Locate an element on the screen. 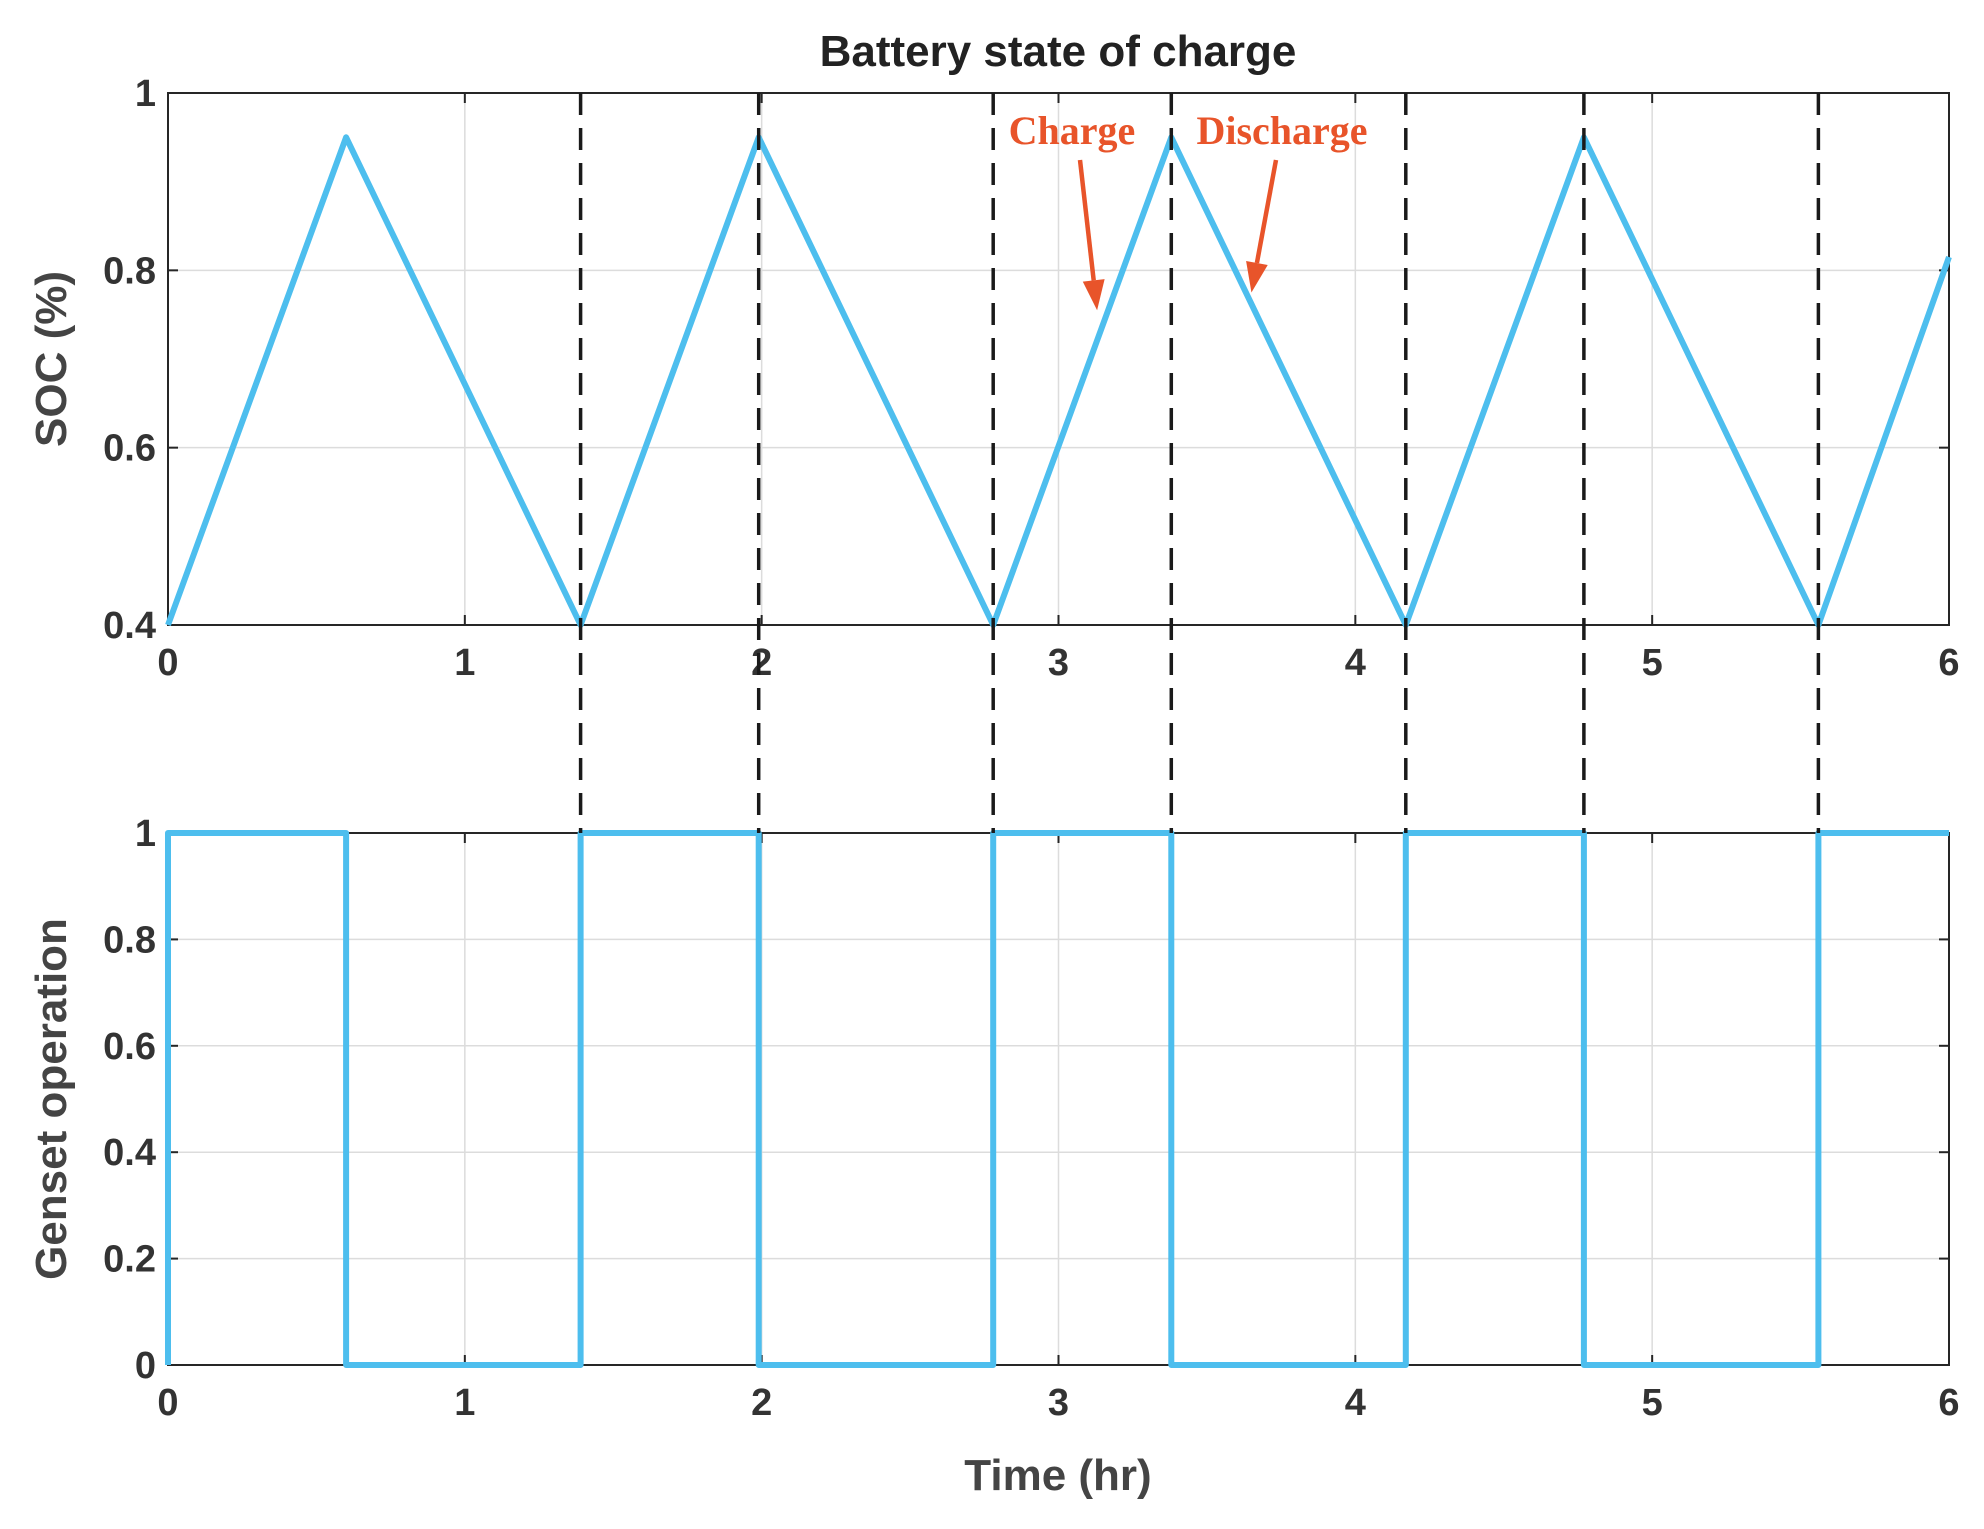 Image resolution: width=1984 pixels, height=1529 pixels. genset-x-tick-label: 1 is located at coordinates (464, 1403).